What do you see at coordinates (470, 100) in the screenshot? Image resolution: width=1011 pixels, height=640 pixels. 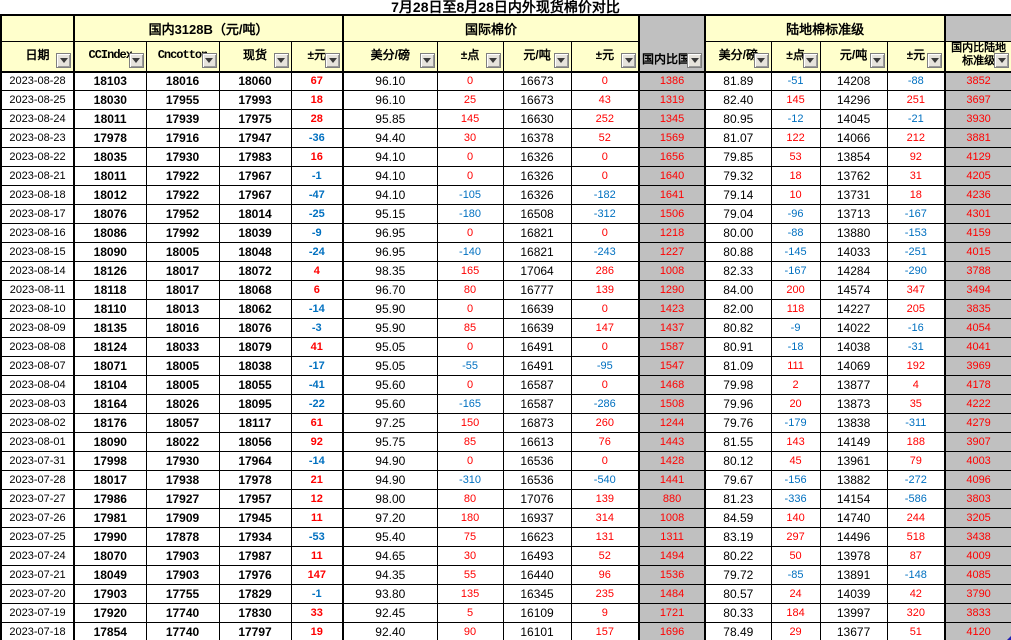 I see `cell-intl-pts: 25` at bounding box center [470, 100].